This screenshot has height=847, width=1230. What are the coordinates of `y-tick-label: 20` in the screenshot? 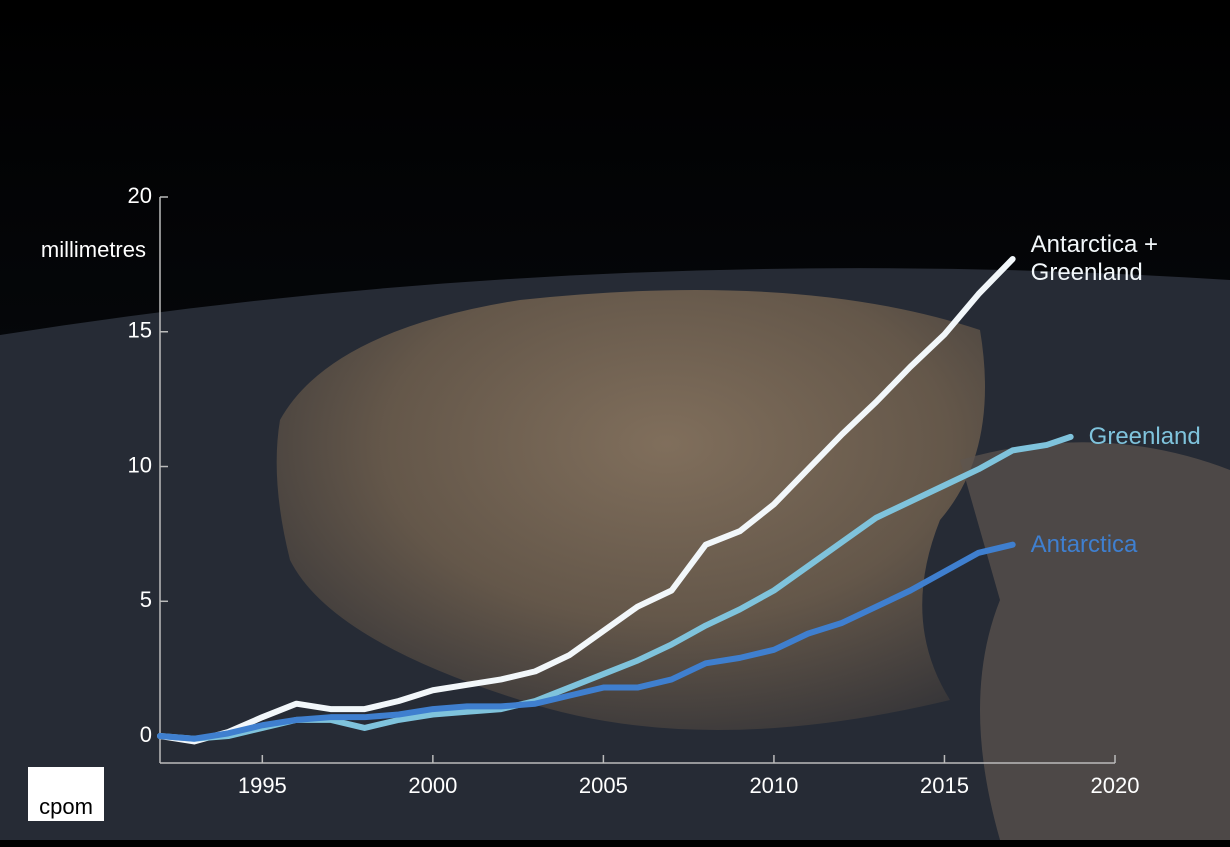 It's located at (140, 195).